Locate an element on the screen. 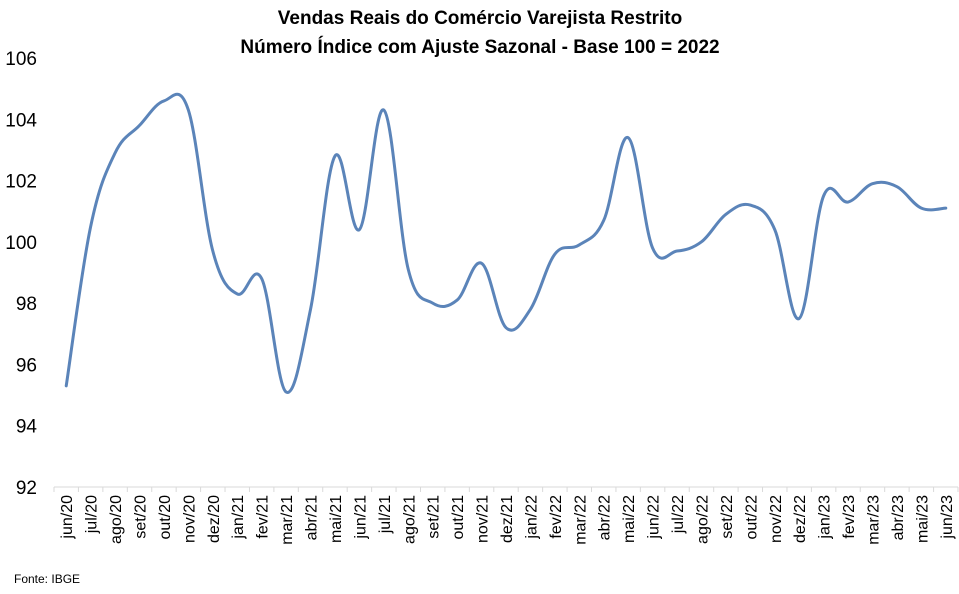 The image size is (959, 594). x-tick-label: ago/20 is located at coordinates (116, 519).